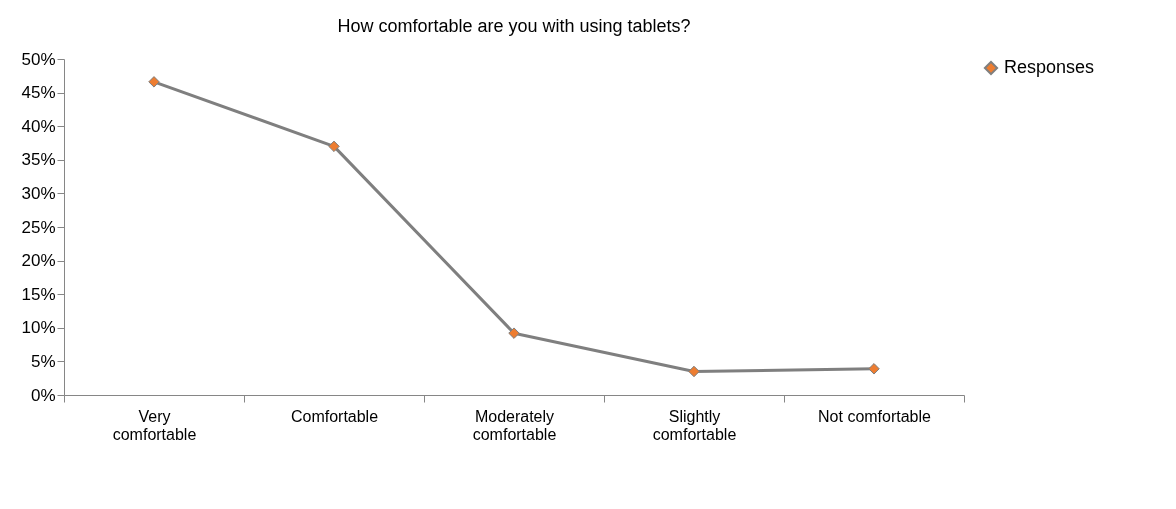 This screenshot has width=1176, height=509. What do you see at coordinates (43, 361) in the screenshot?
I see `y-tick-label: 5%` at bounding box center [43, 361].